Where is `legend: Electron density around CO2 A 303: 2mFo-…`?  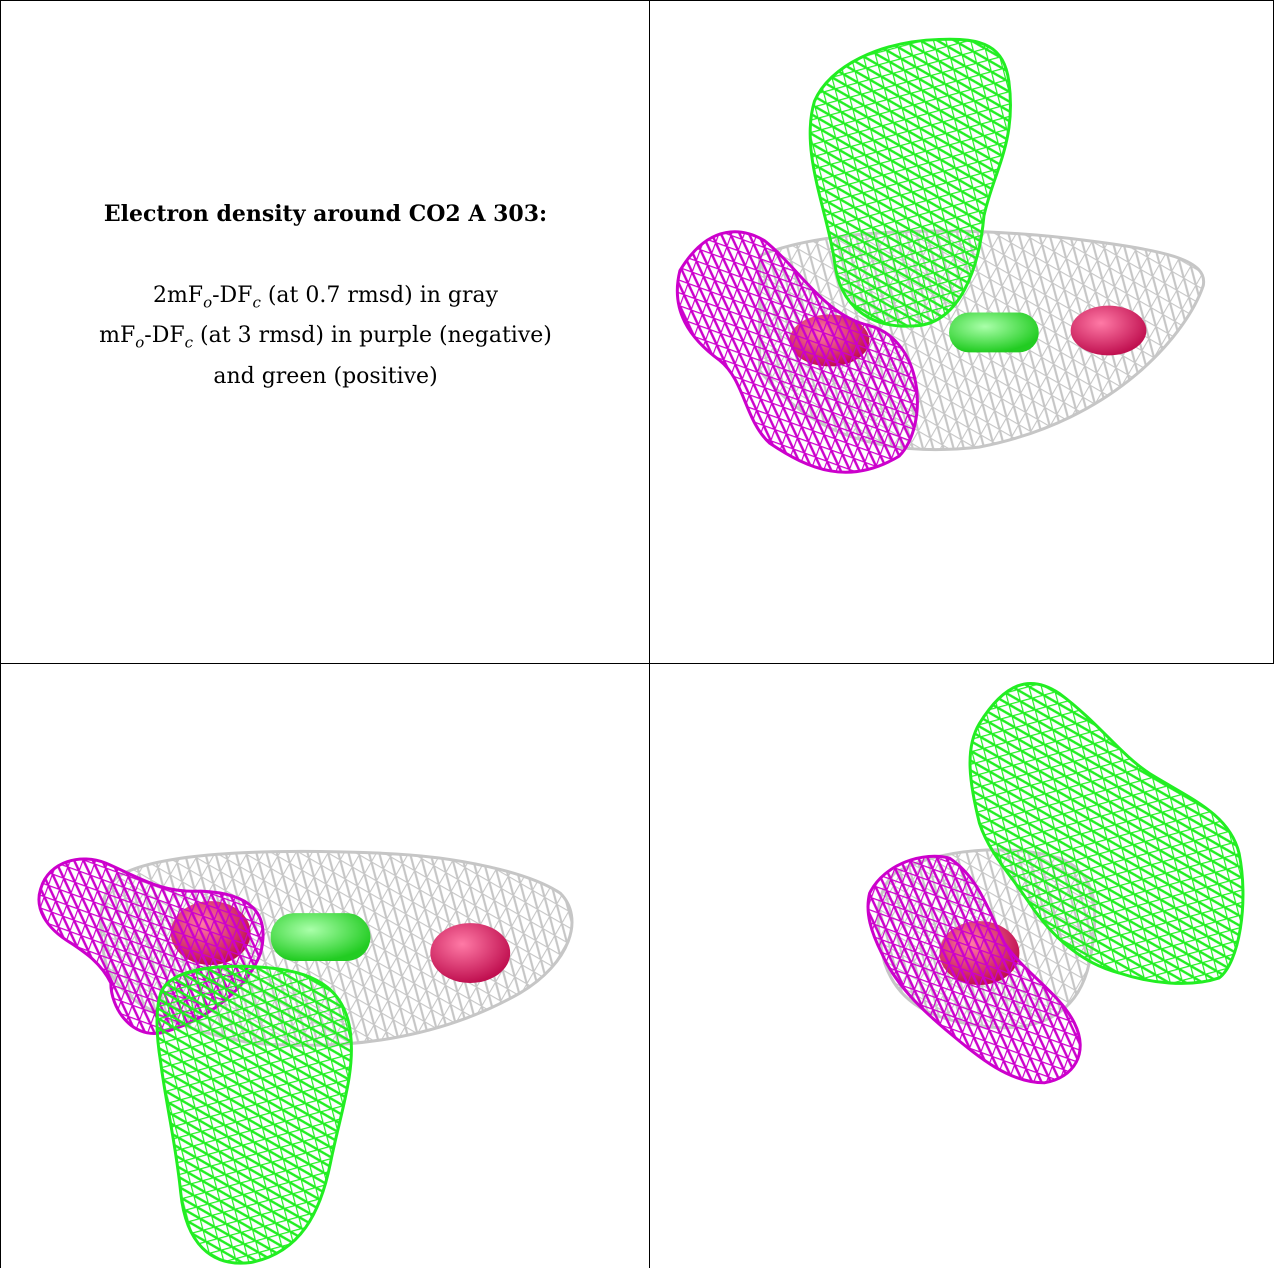
legend: Electron density around CO2 A 303: 2mFo-… is located at coordinates (325, 297).